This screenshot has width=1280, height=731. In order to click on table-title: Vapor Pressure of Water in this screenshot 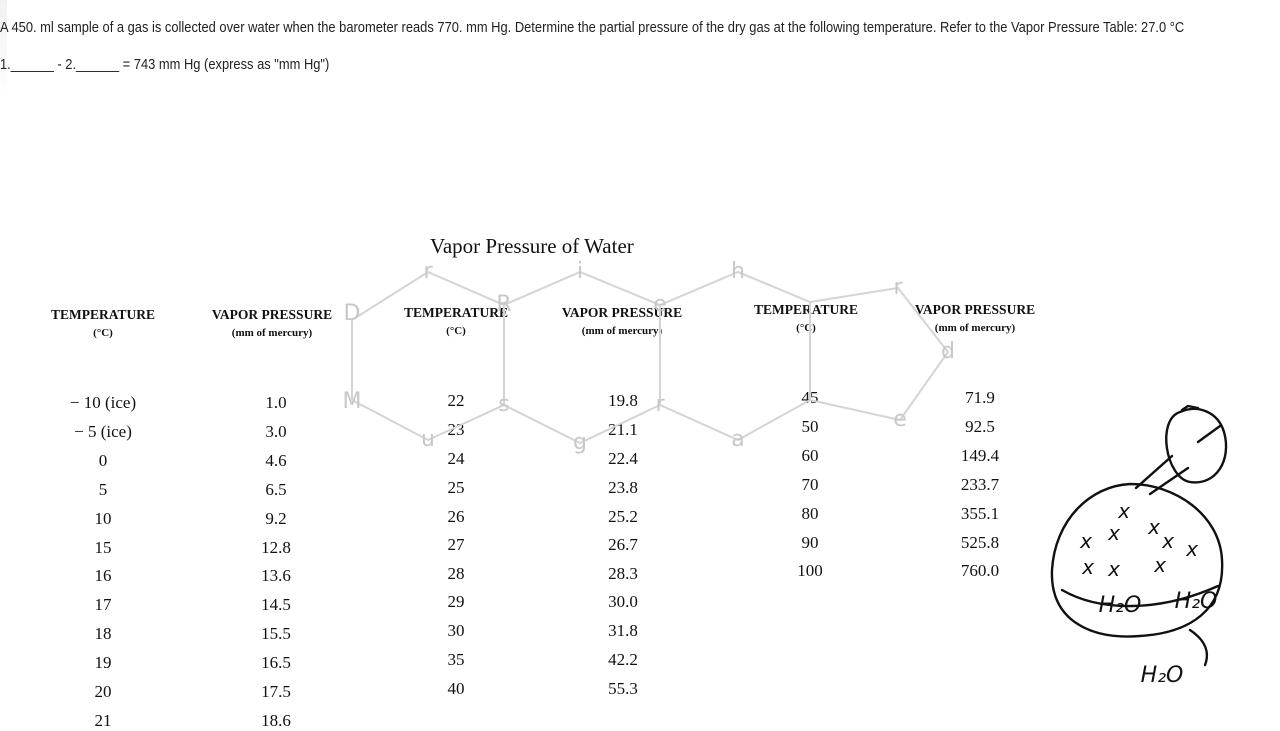, I will do `click(532, 246)`.